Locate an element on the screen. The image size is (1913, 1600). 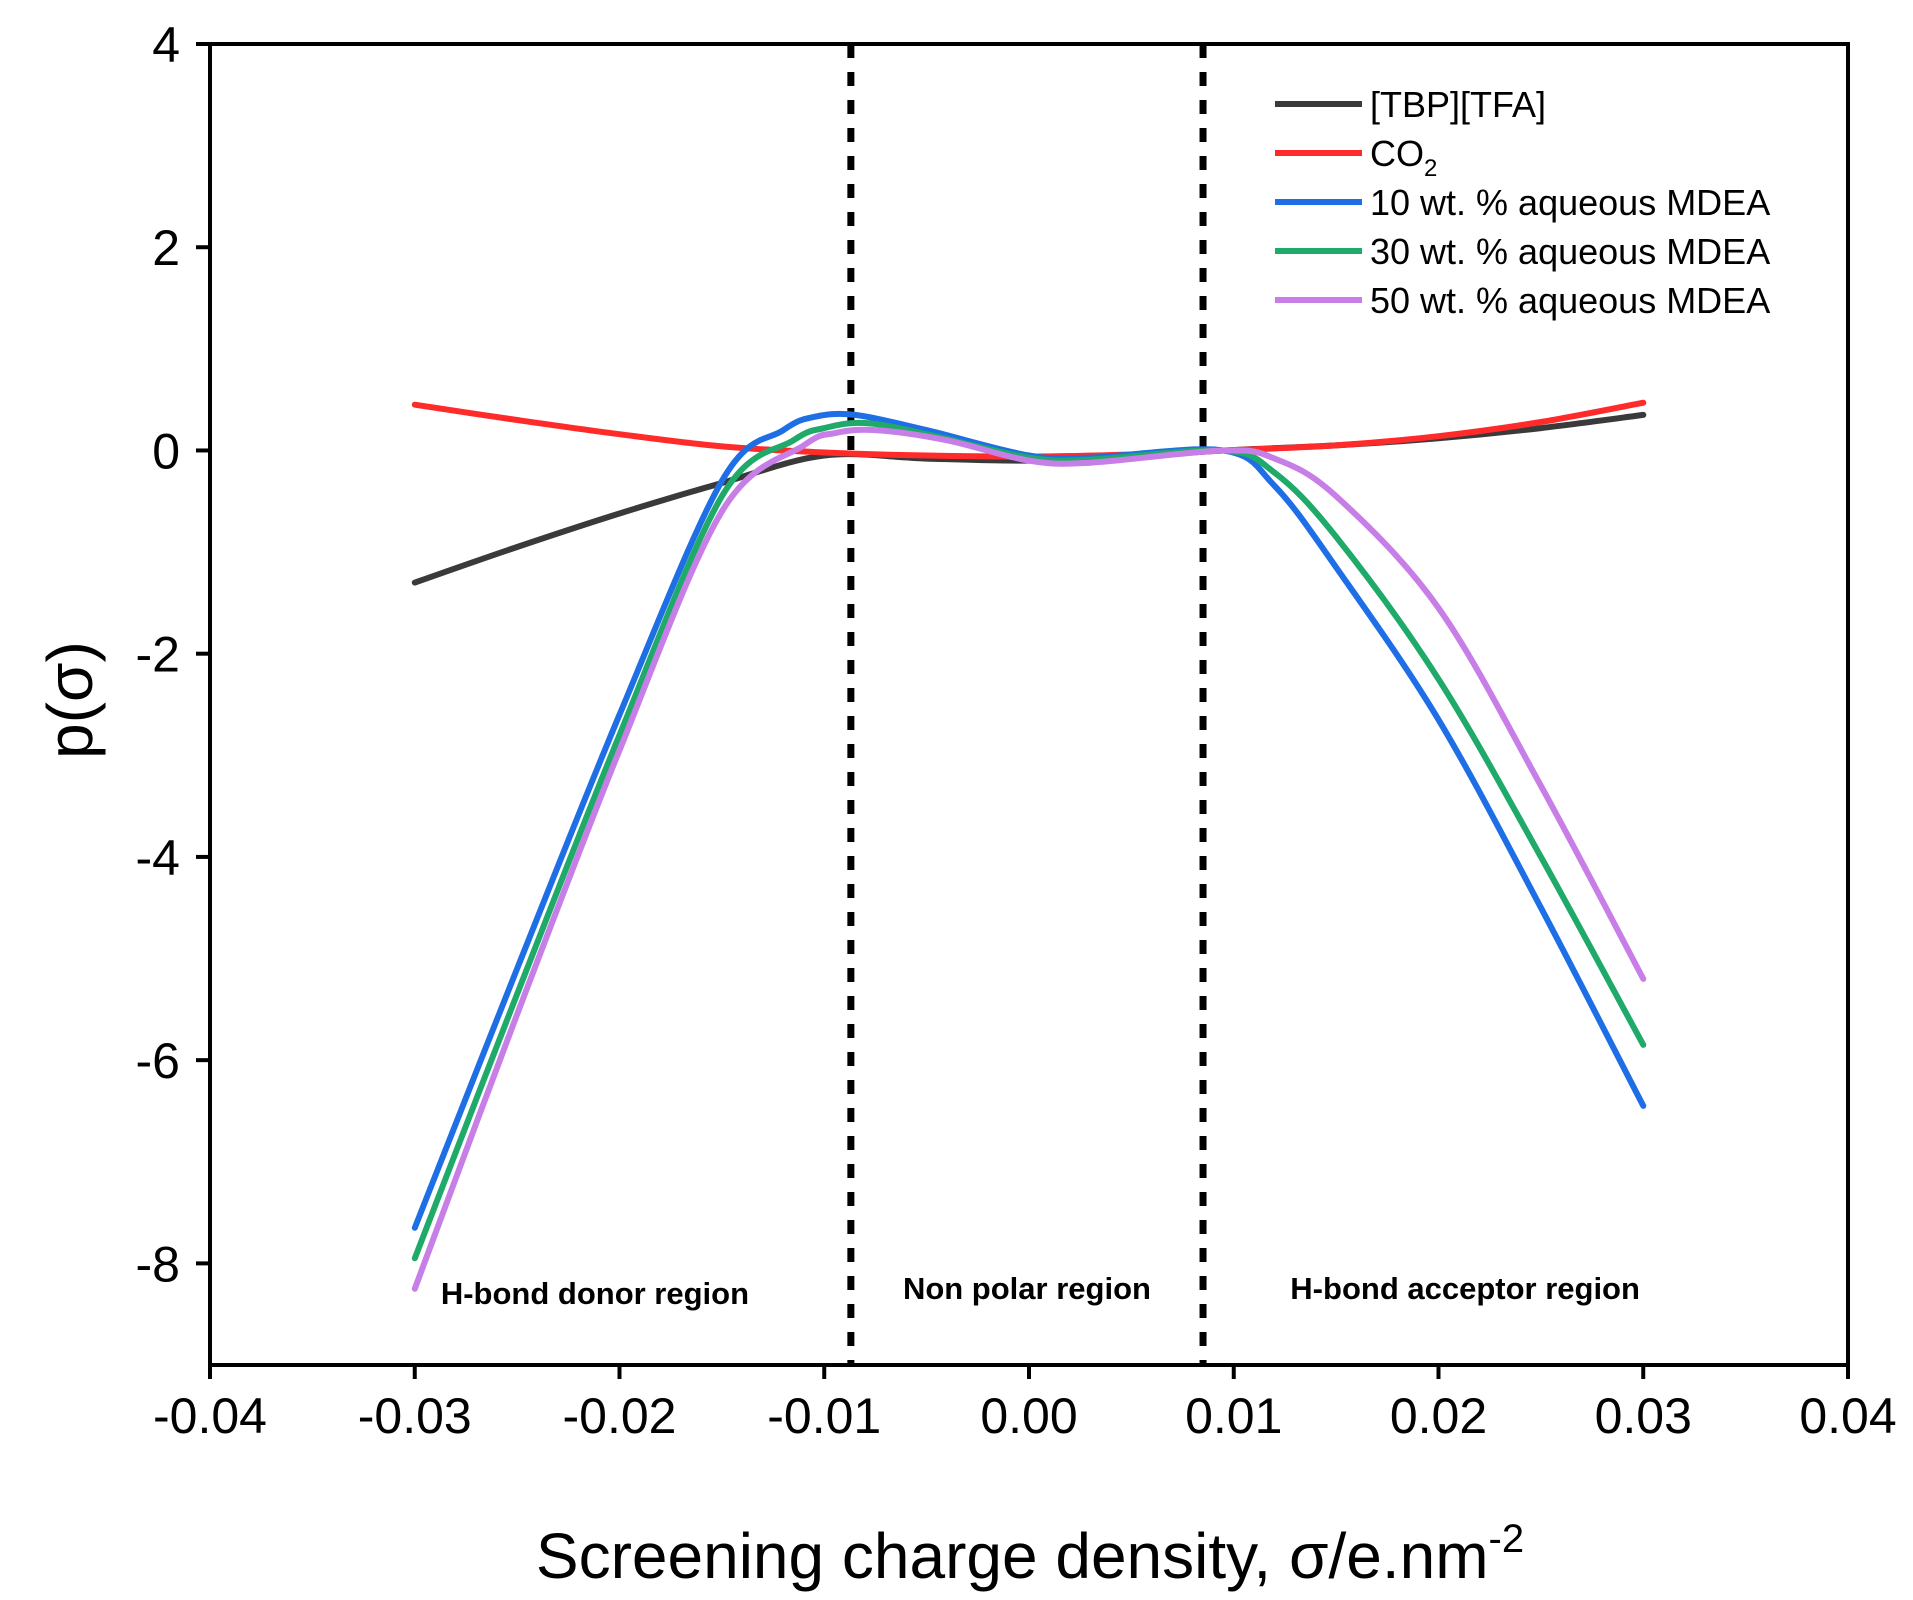
legend-label-tbp-tfa: [TBP][TFA] is located at coordinates (1458, 104).